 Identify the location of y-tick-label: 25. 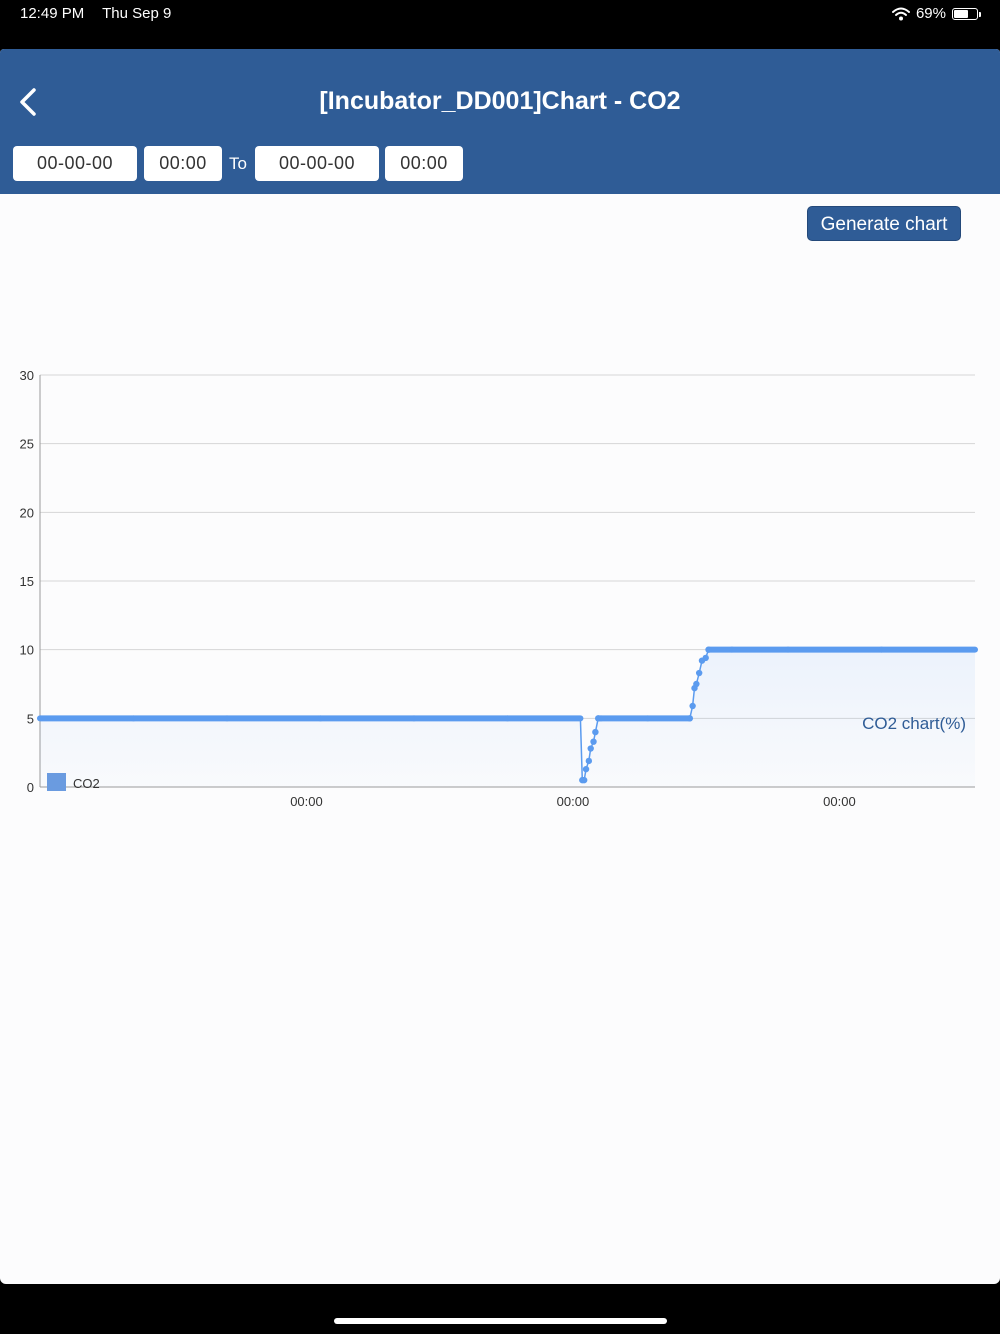
(27, 444).